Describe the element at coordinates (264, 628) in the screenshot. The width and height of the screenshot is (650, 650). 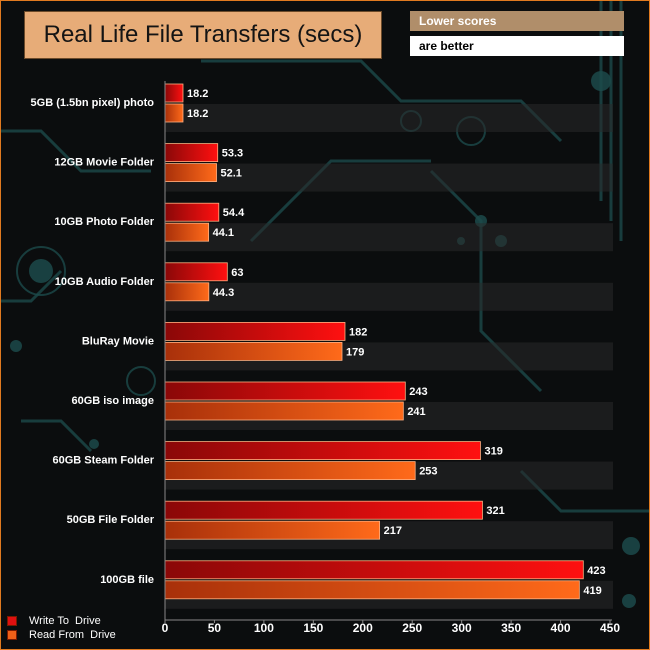
I see `x-tick-label: 100` at that location.